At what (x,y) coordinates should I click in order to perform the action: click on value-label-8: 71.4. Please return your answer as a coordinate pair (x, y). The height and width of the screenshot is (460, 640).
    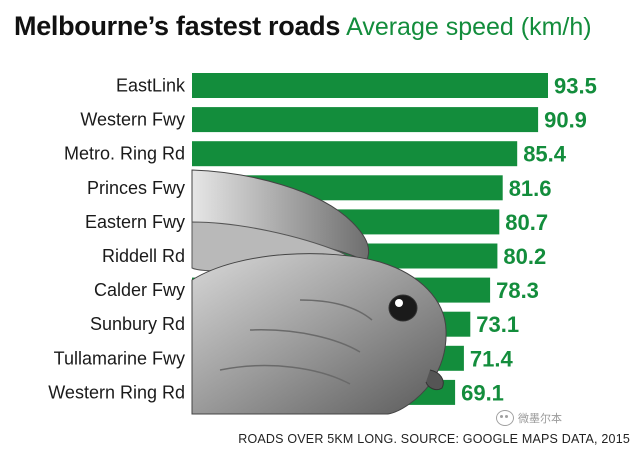
    Looking at the image, I should click on (492, 358).